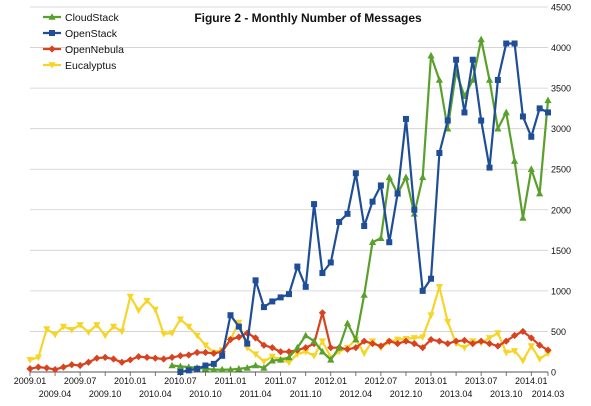 The width and height of the screenshot is (591, 406). I want to click on cloudstack-legend-marker, so click(52, 16).